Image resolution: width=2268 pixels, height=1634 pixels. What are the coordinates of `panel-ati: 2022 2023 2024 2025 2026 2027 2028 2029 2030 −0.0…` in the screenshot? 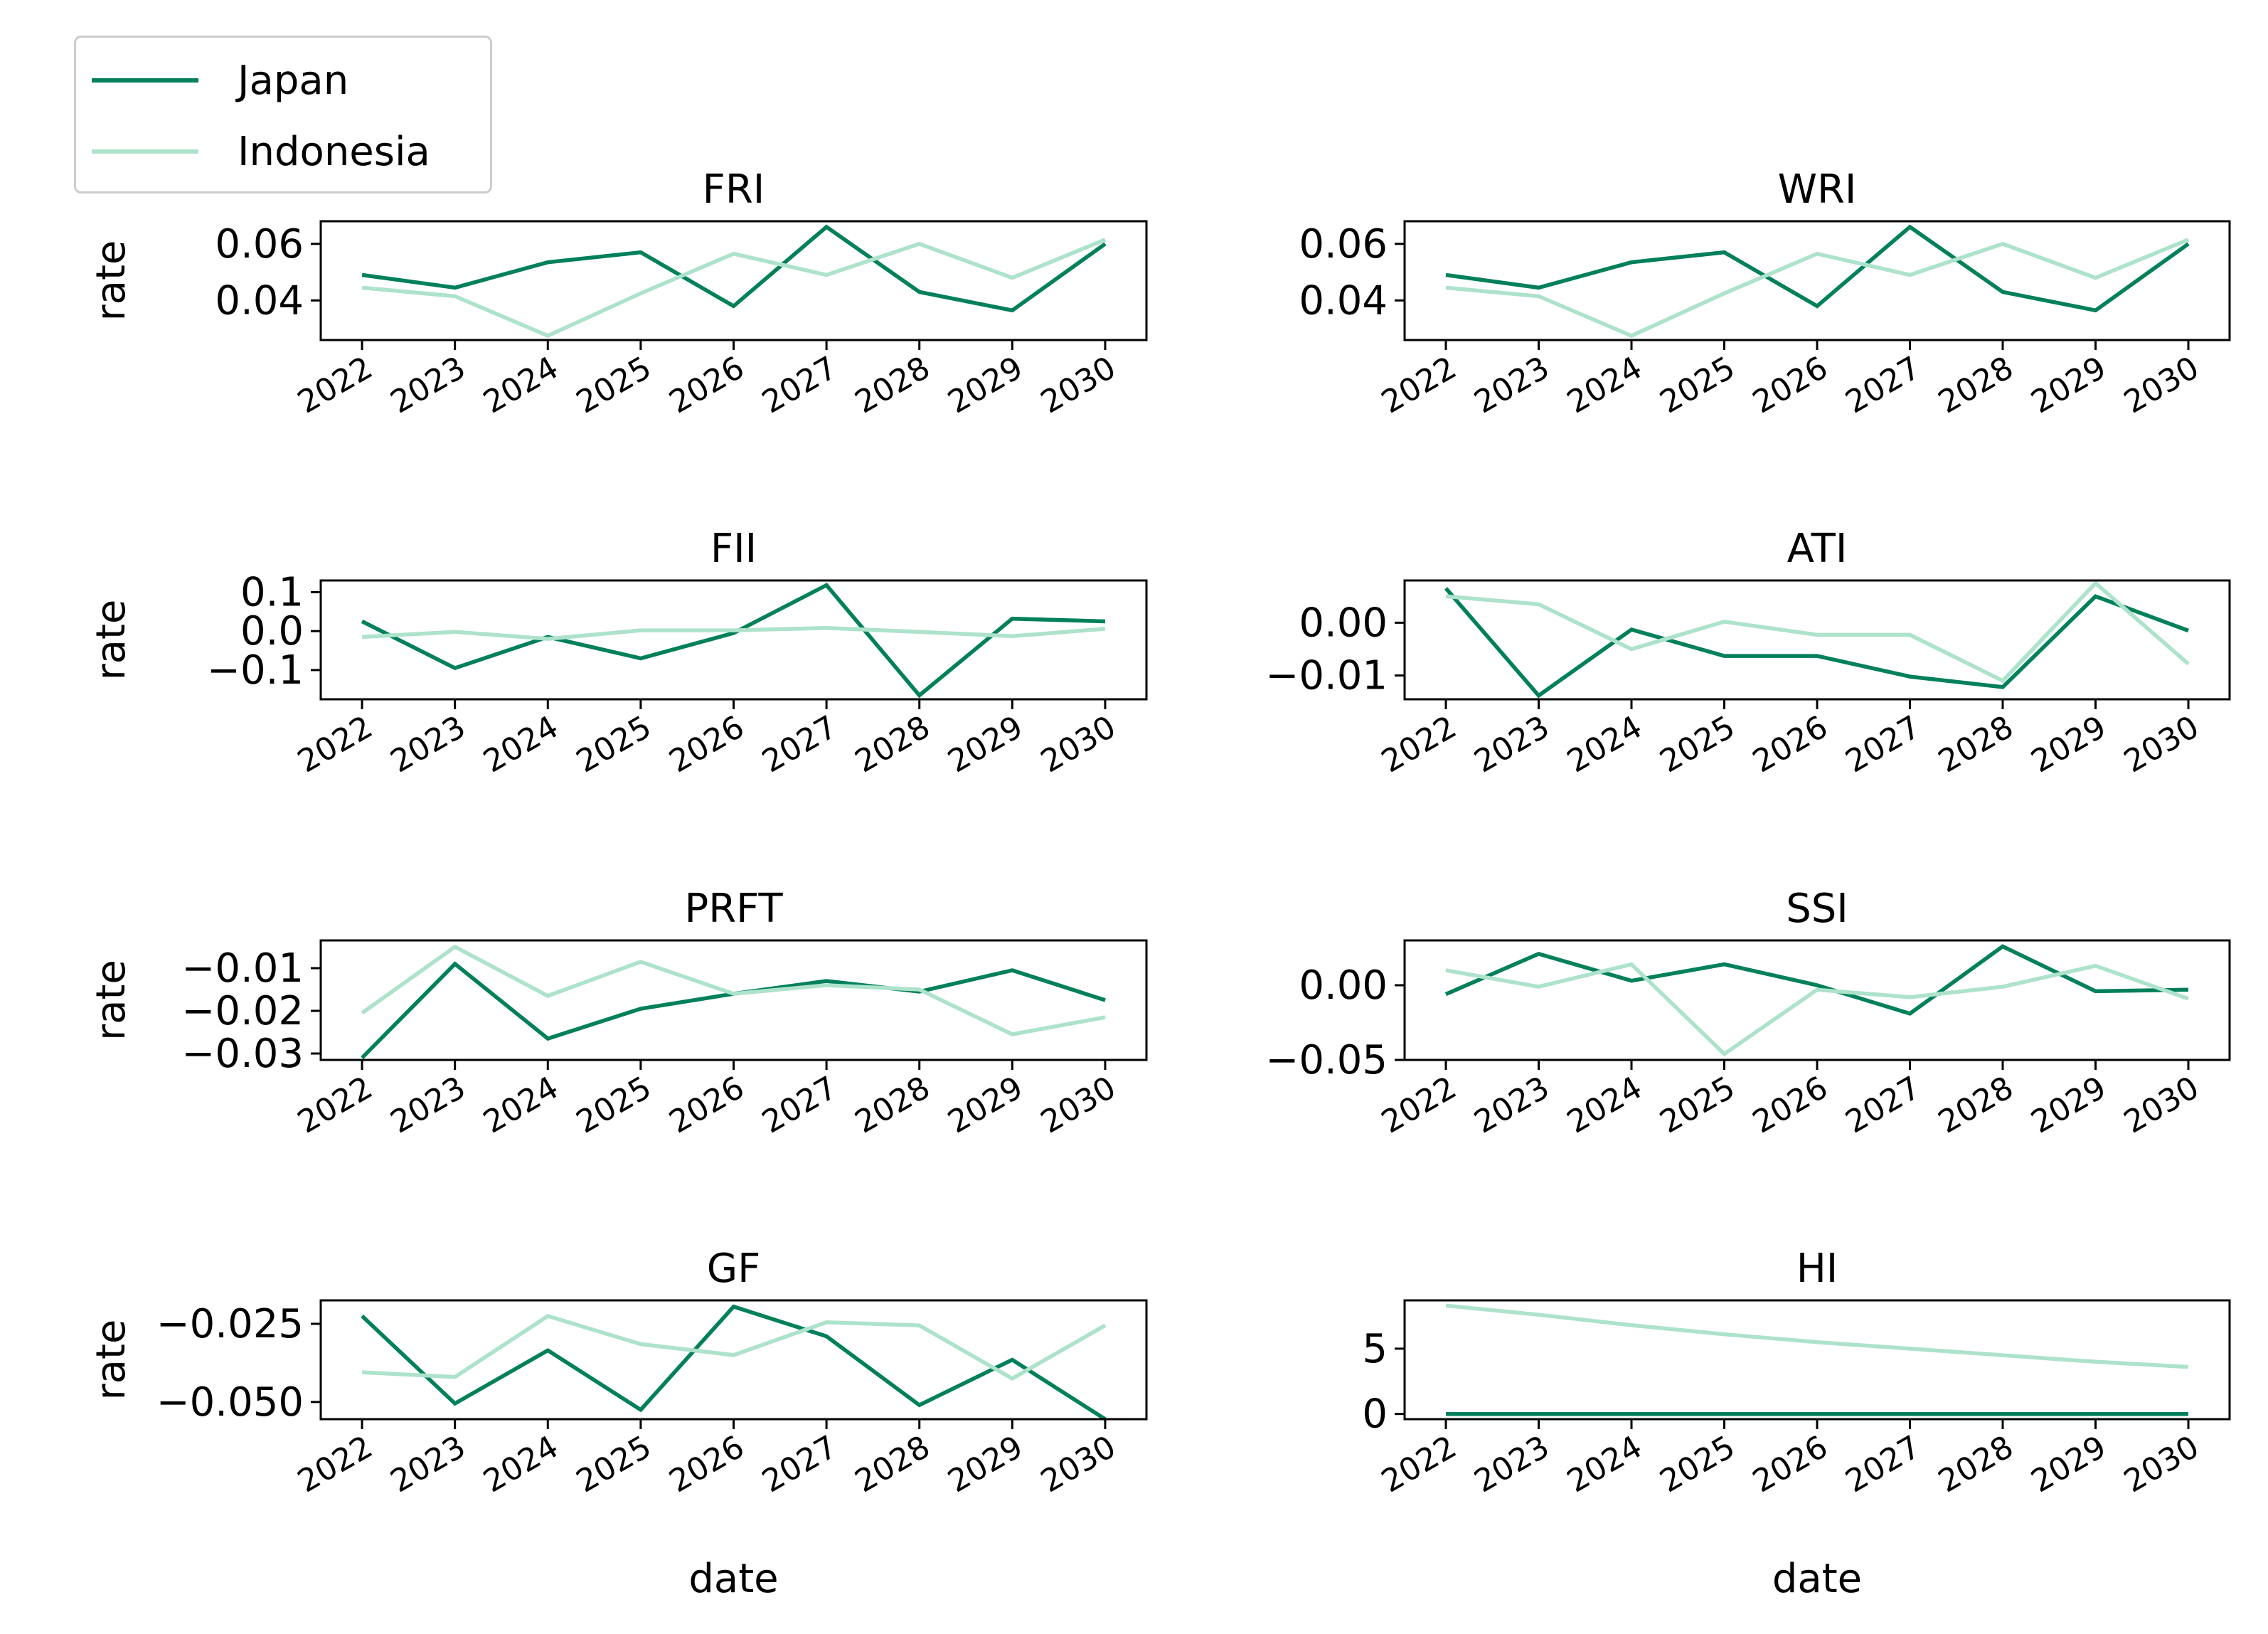 It's located at (1748, 653).